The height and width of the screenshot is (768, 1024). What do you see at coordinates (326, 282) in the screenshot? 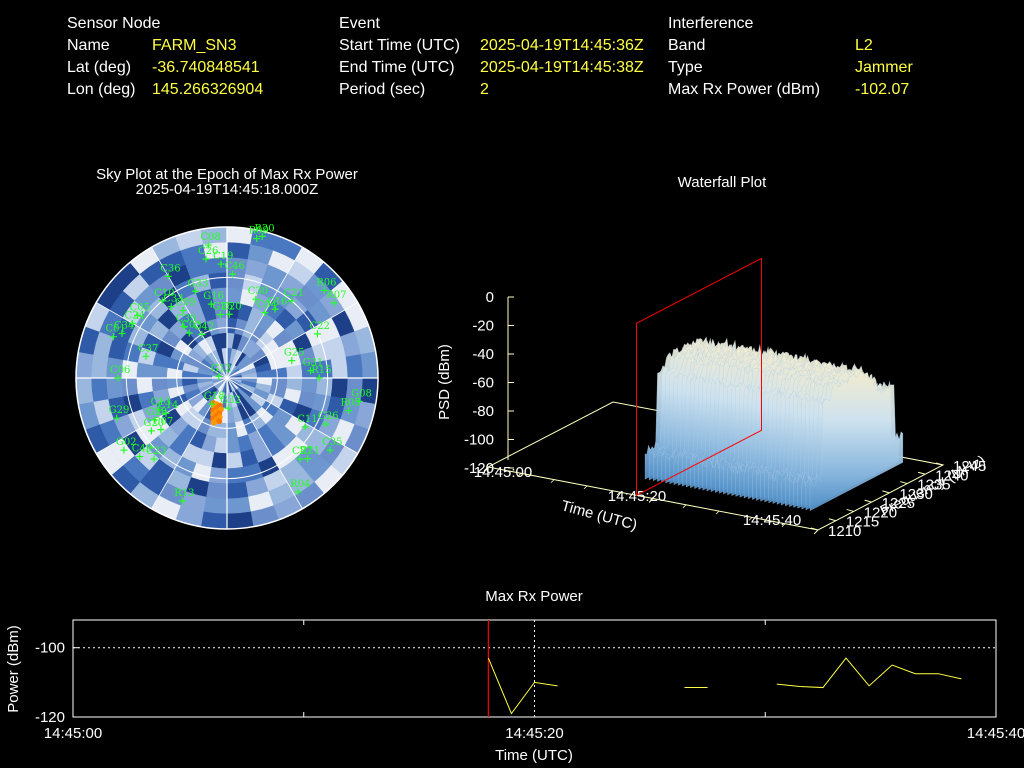
I see `satellite-label: R06` at bounding box center [326, 282].